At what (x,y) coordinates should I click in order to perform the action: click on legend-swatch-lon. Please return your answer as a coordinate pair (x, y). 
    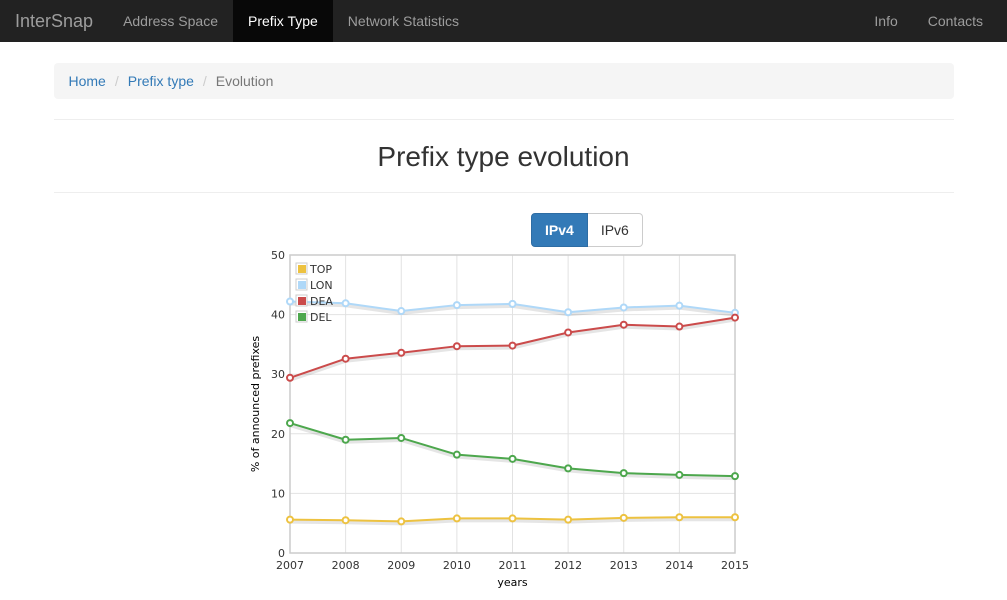
    Looking at the image, I should click on (302, 285).